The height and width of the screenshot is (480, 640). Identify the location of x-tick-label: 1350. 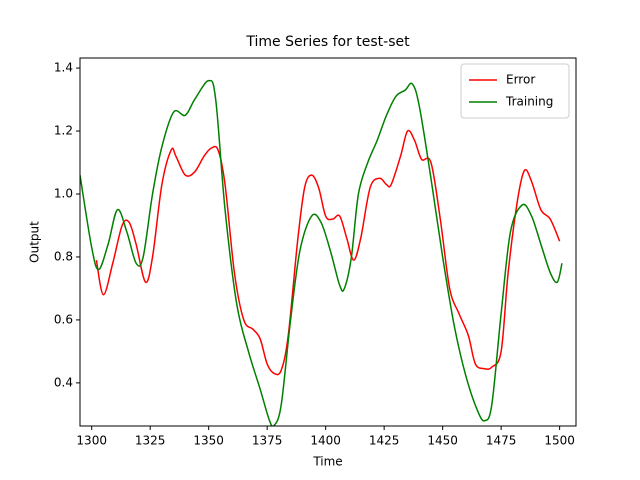
(208, 441).